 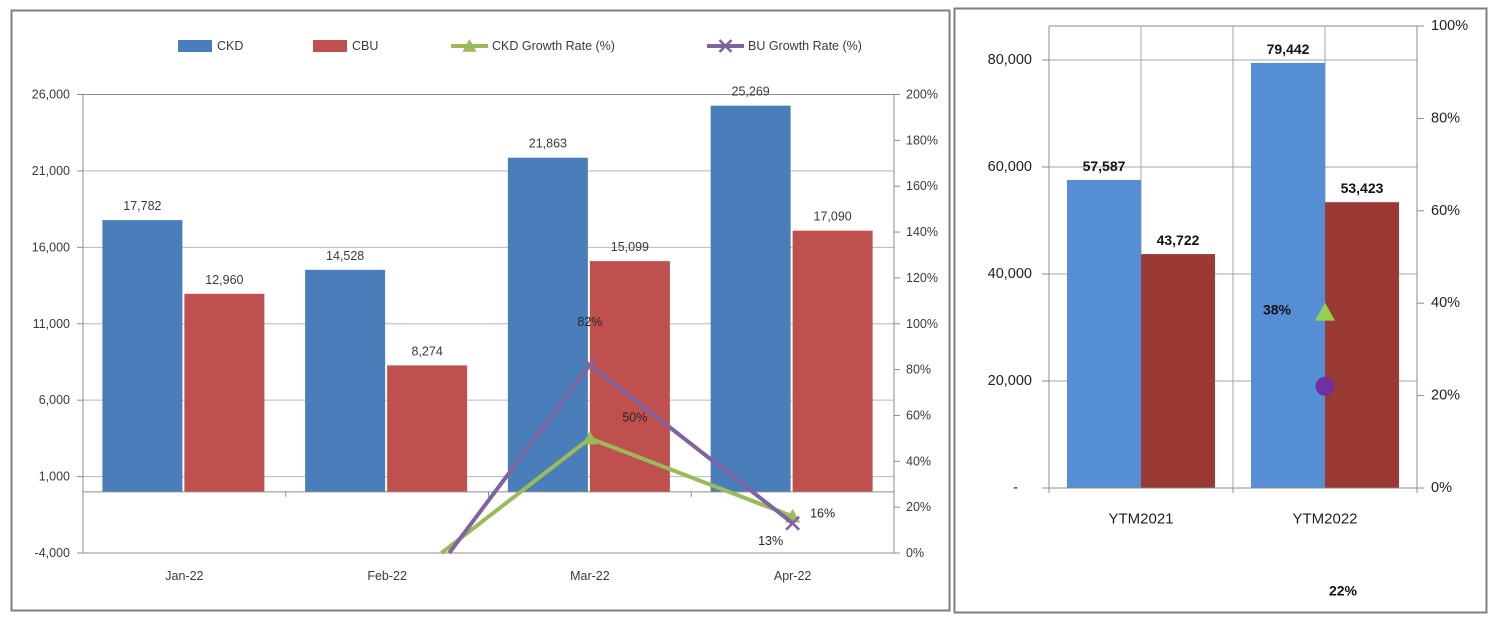 I want to click on line-data-label: 82%, so click(x=589, y=322).